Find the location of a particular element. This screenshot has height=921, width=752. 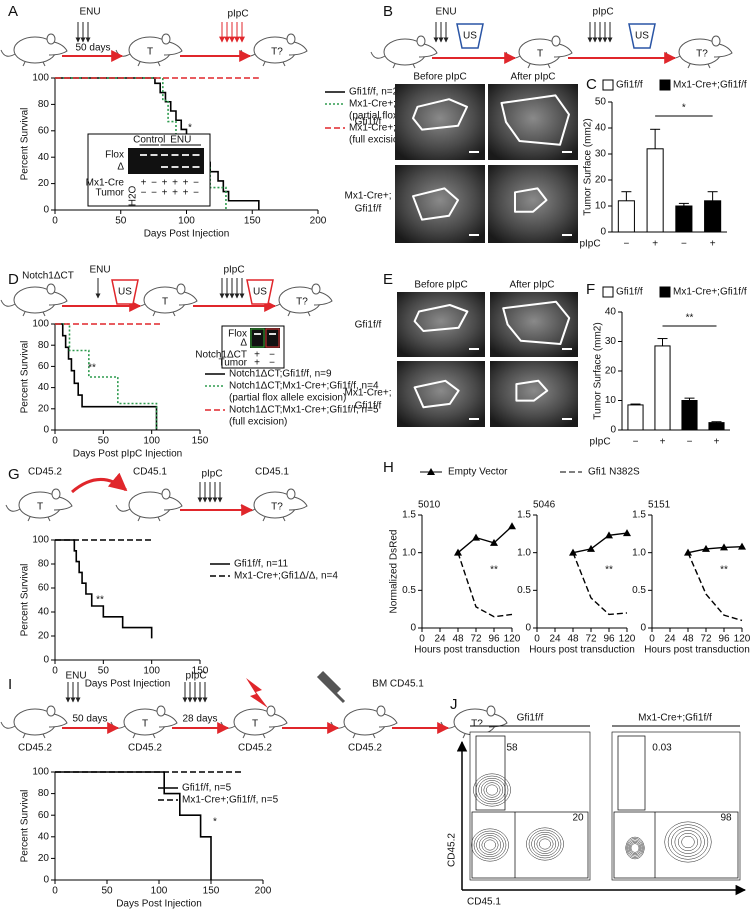

panel-letter: G is located at coordinates (14, 474).